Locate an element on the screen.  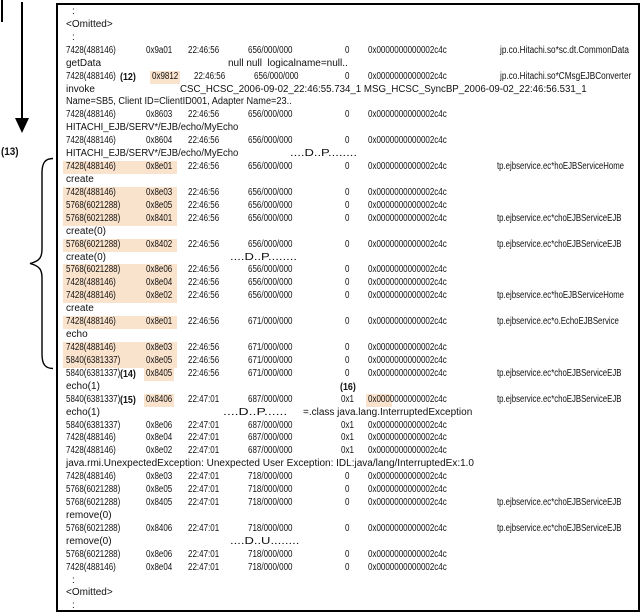
log-line: getData null null logicalname=null.. is located at coordinates (348, 64).